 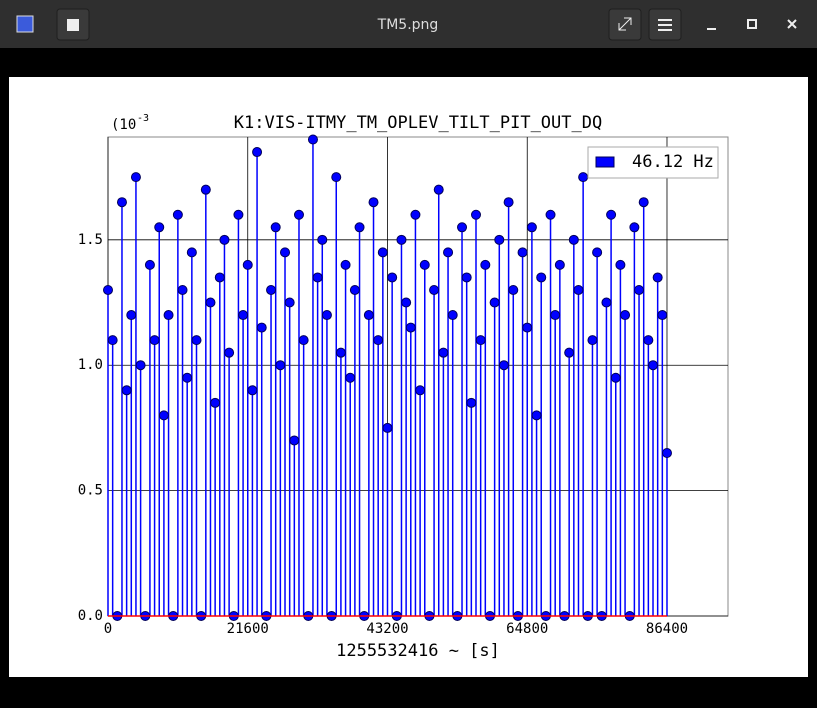 I want to click on maximize-button, so click(x=752, y=24).